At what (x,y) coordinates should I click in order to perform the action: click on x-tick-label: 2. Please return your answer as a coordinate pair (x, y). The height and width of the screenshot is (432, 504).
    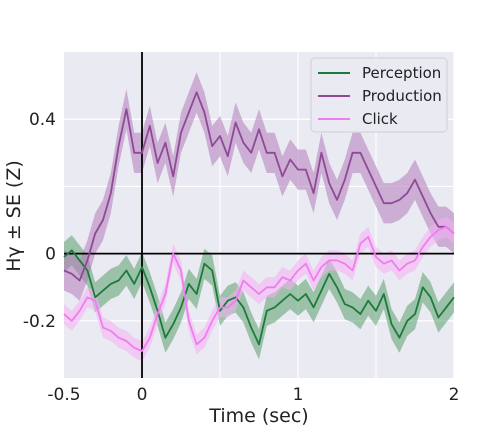
    Looking at the image, I should click on (454, 395).